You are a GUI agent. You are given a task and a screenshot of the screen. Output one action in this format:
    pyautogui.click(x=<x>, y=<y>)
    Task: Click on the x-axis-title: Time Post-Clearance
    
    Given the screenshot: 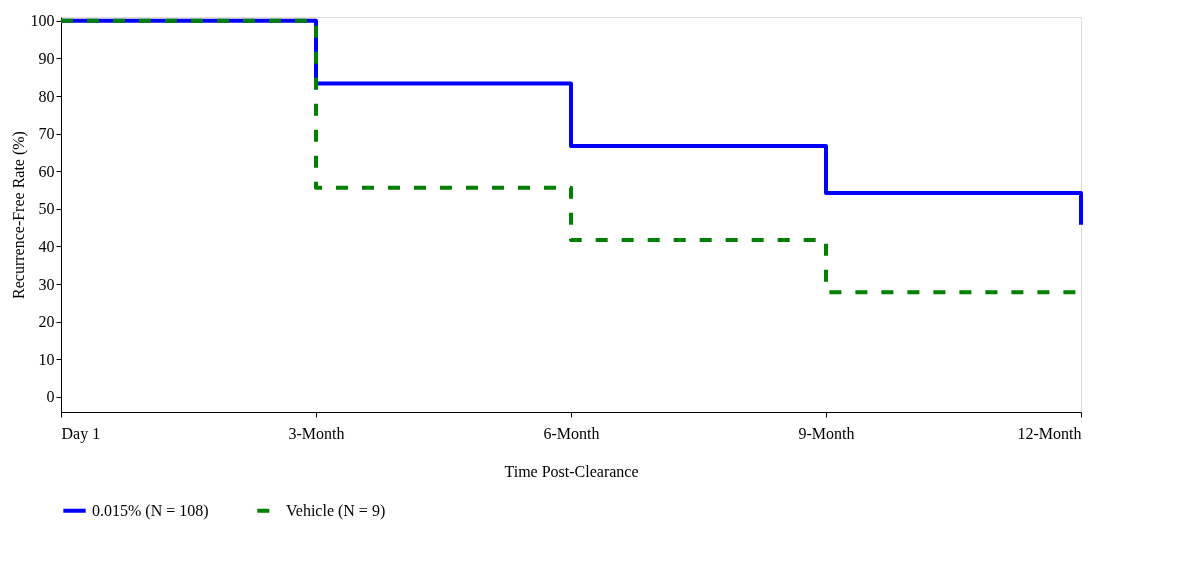 What is the action you would take?
    pyautogui.click(x=571, y=471)
    